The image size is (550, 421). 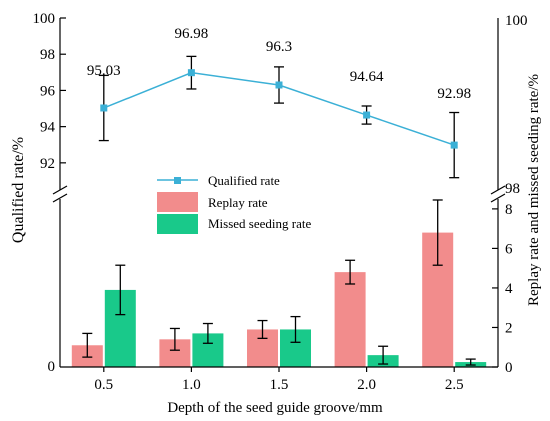 I want to click on legend-missed-swatch, so click(x=177, y=224).